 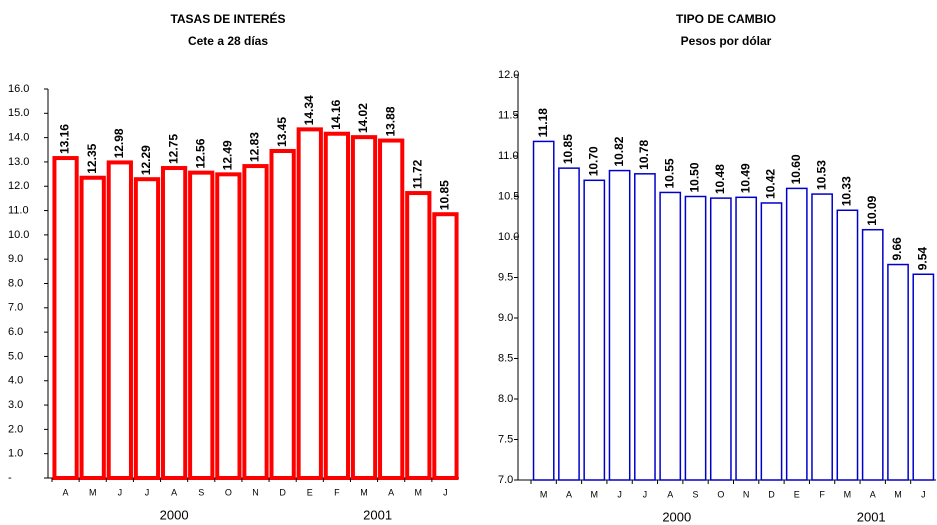 What do you see at coordinates (18, 89) in the screenshot?
I see `y-tick-label: 16.0` at bounding box center [18, 89].